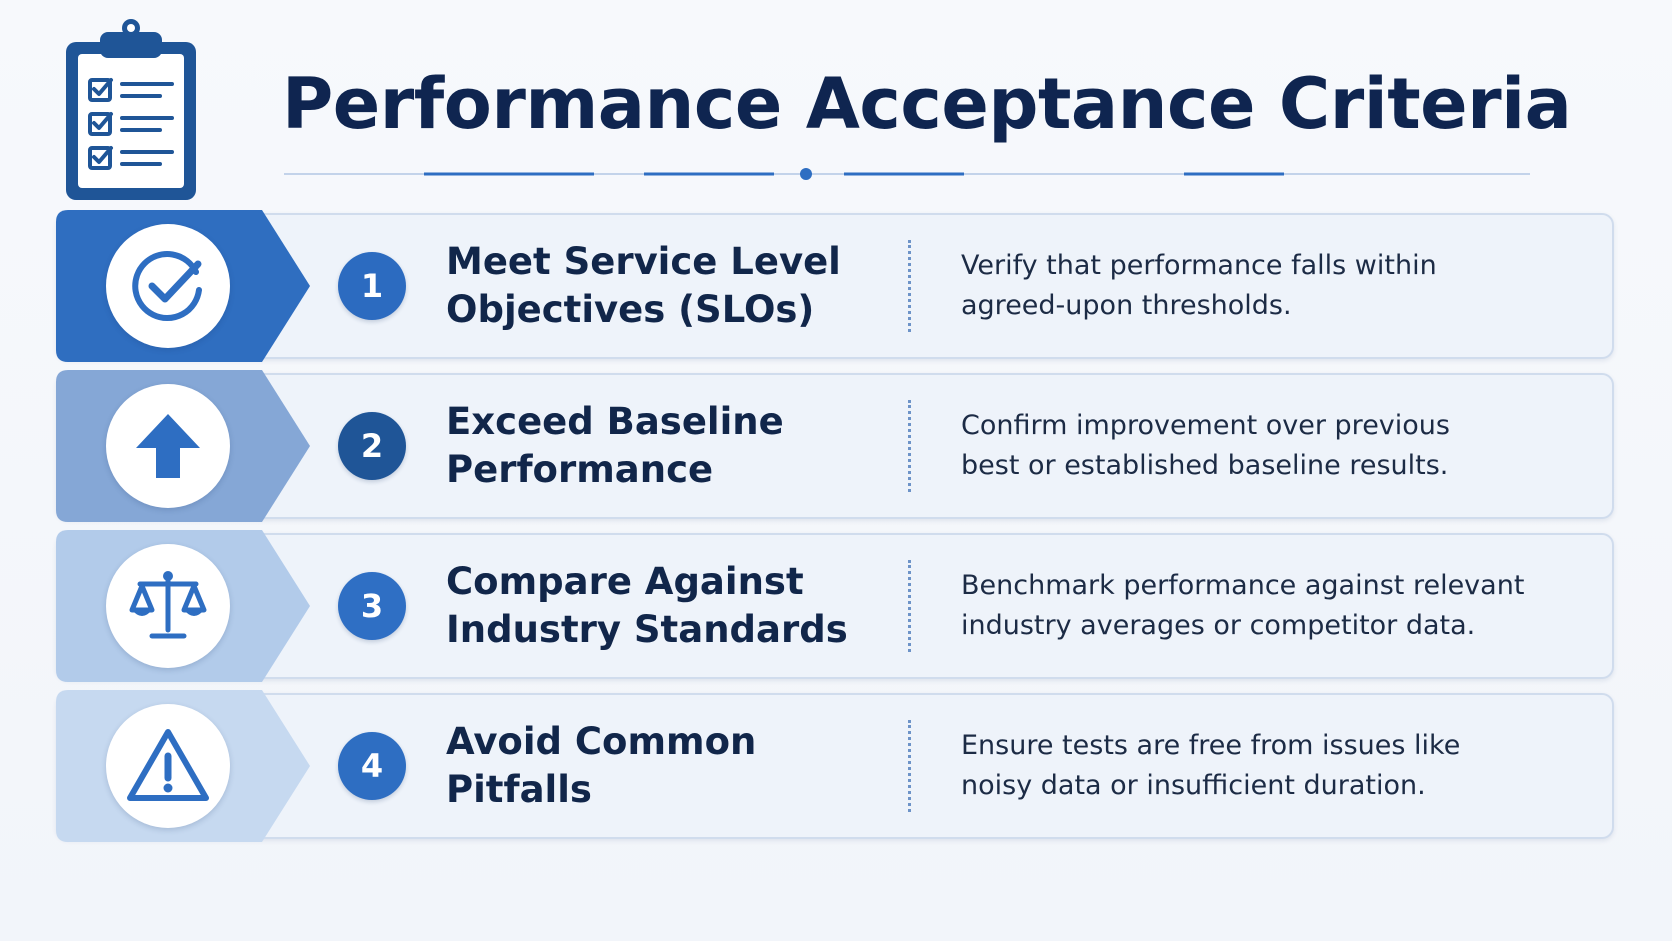 This screenshot has width=1672, height=941. I want to click on criterion-description-line: Confirm improvement over previous, so click(1205, 425).